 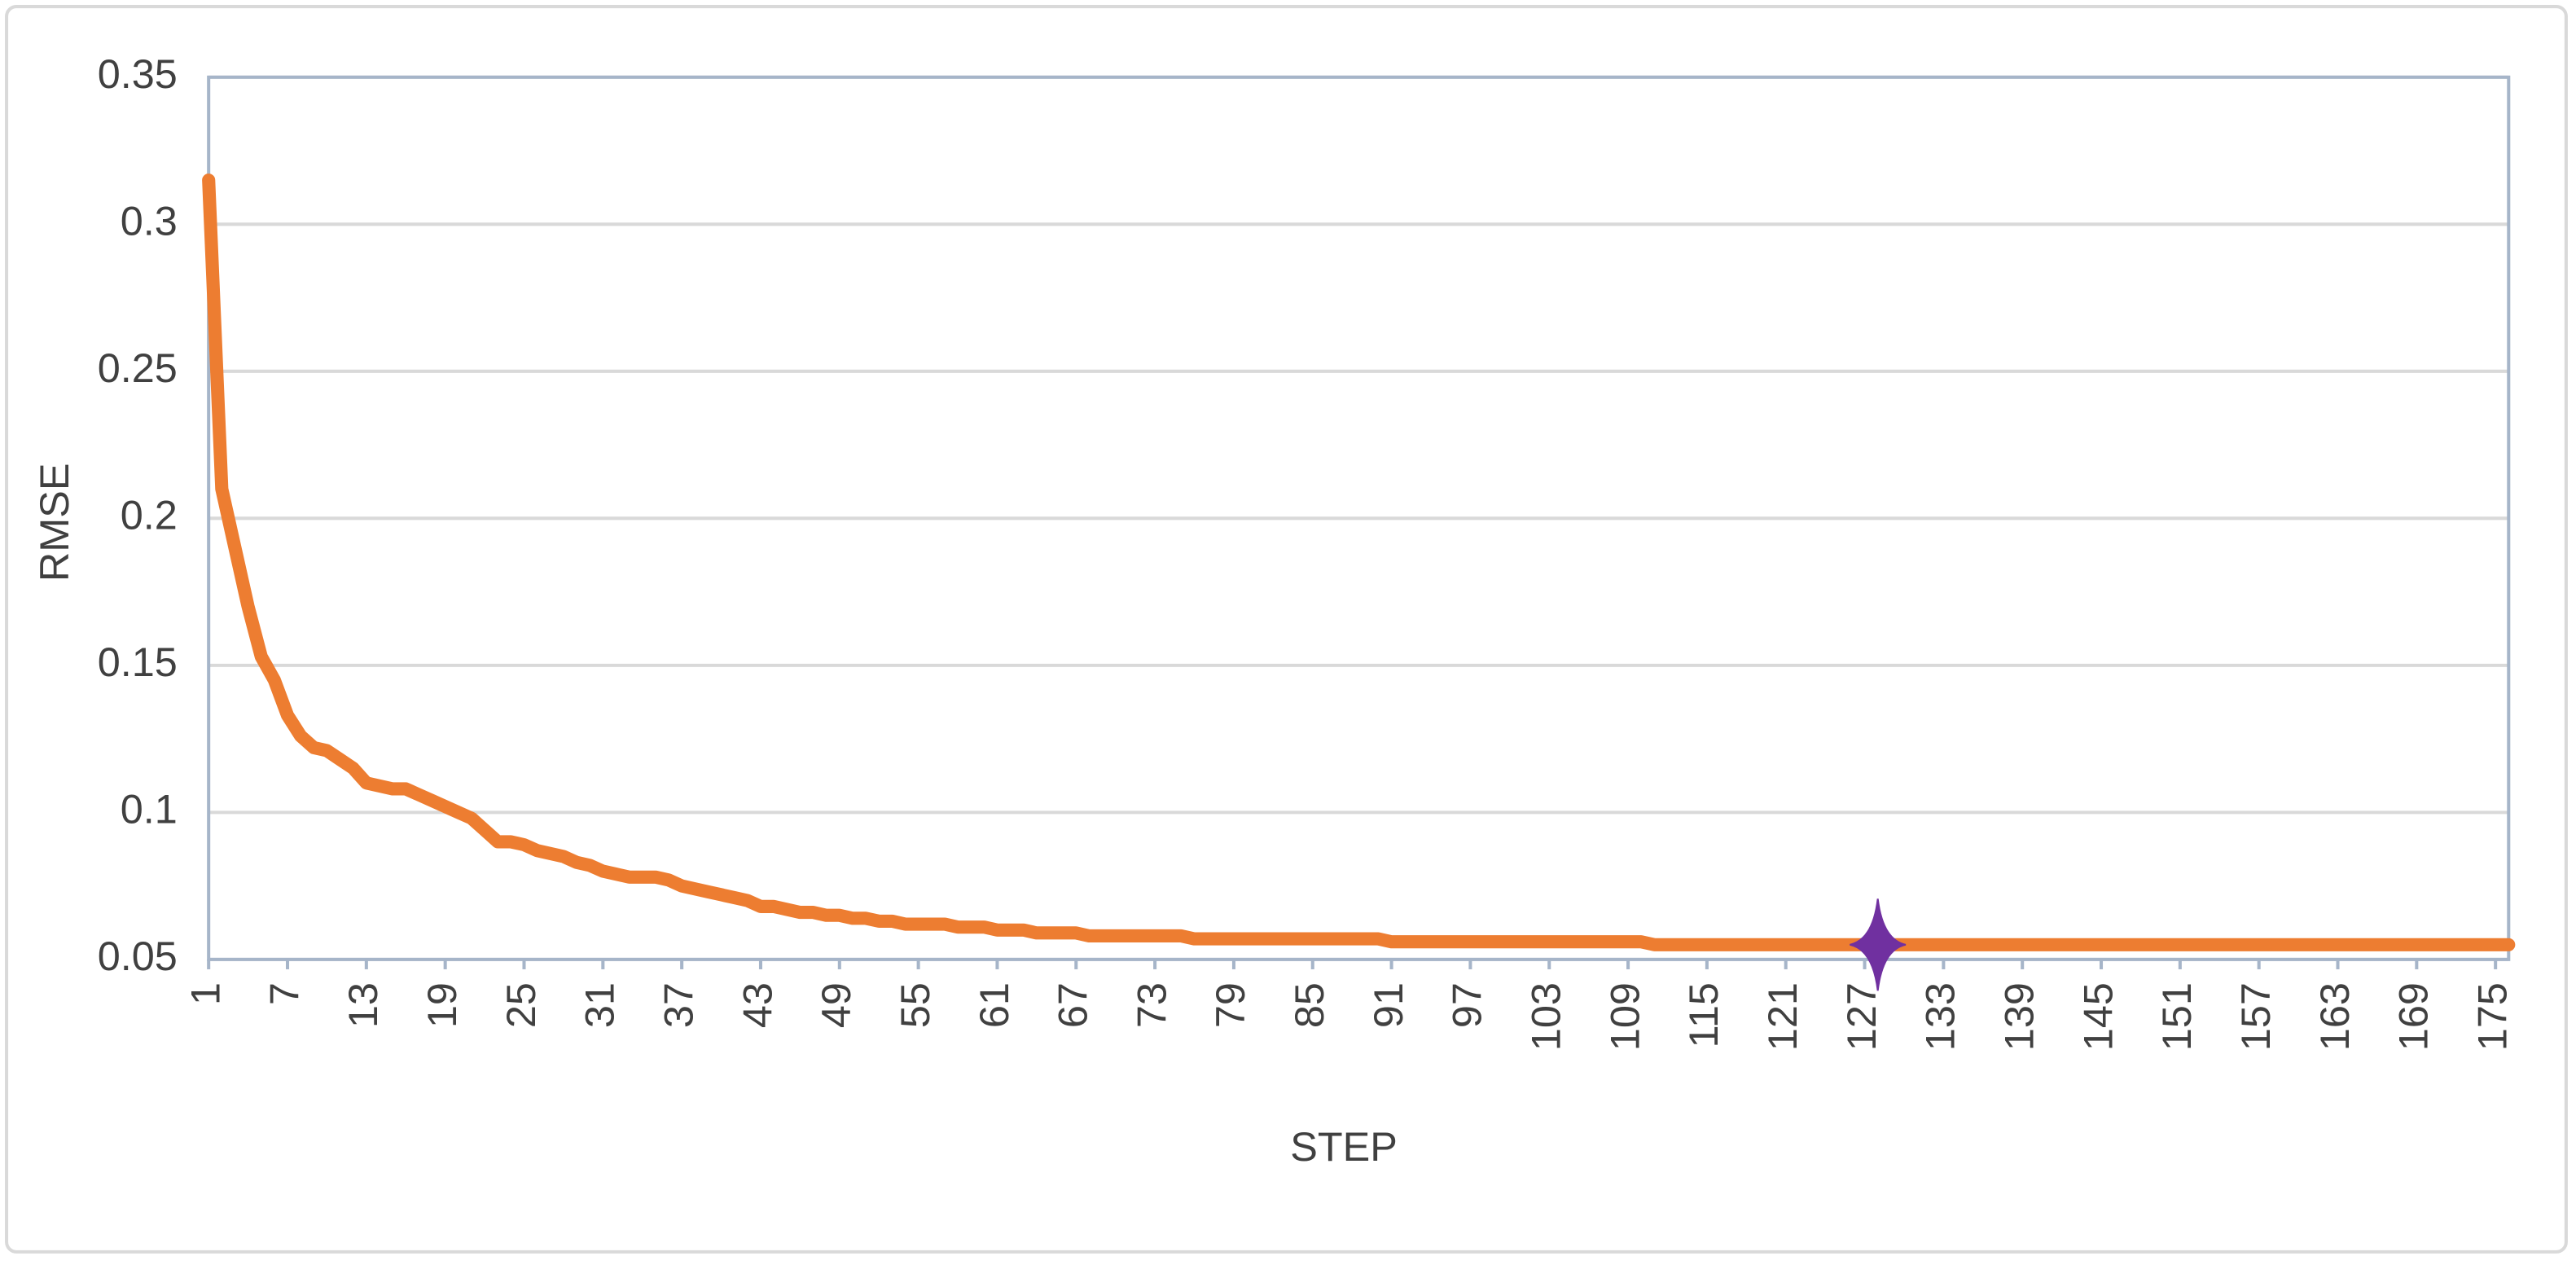 I want to click on y-tick-label: 0.3, so click(x=149, y=221).